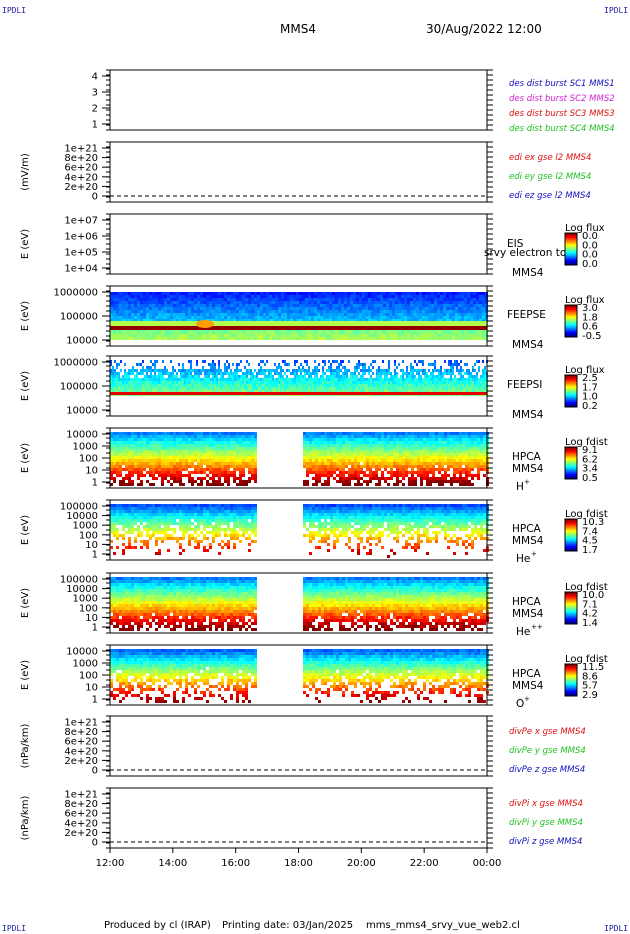 The image size is (630, 934). What do you see at coordinates (361, 863) in the screenshot?
I see `x-tick-label: 20:00` at bounding box center [361, 863].